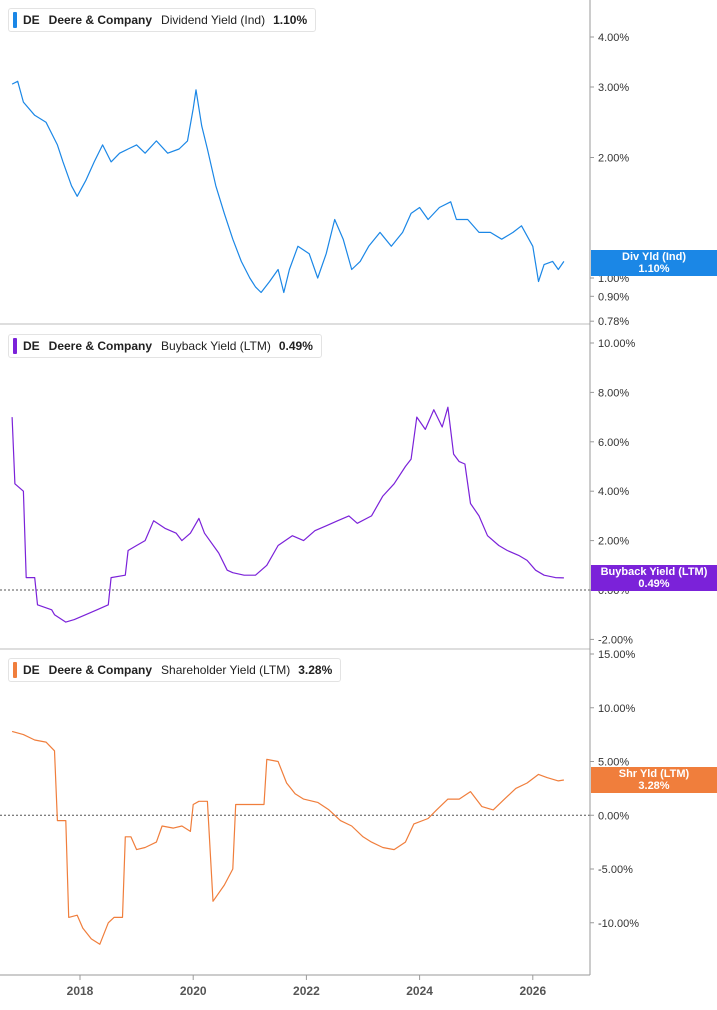 This screenshot has height=1010, width=717. Describe the element at coordinates (654, 257) in the screenshot. I see `flag-label: Div Yld (Ind)` at that location.